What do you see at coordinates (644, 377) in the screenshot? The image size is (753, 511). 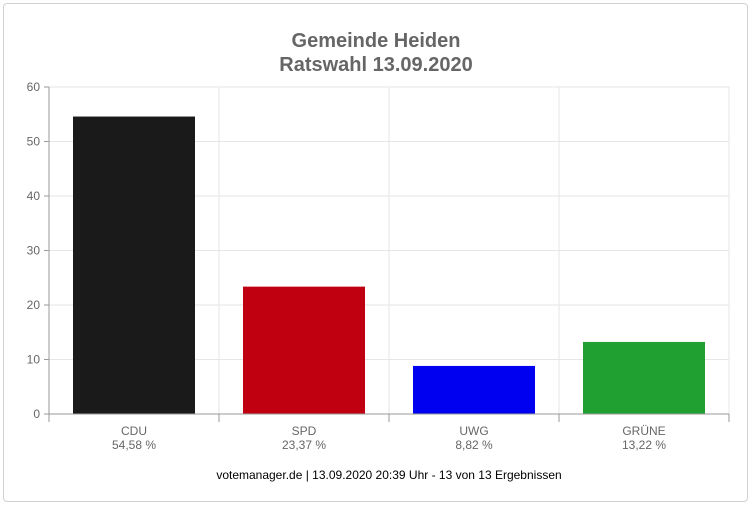 I see `bar-grüne` at bounding box center [644, 377].